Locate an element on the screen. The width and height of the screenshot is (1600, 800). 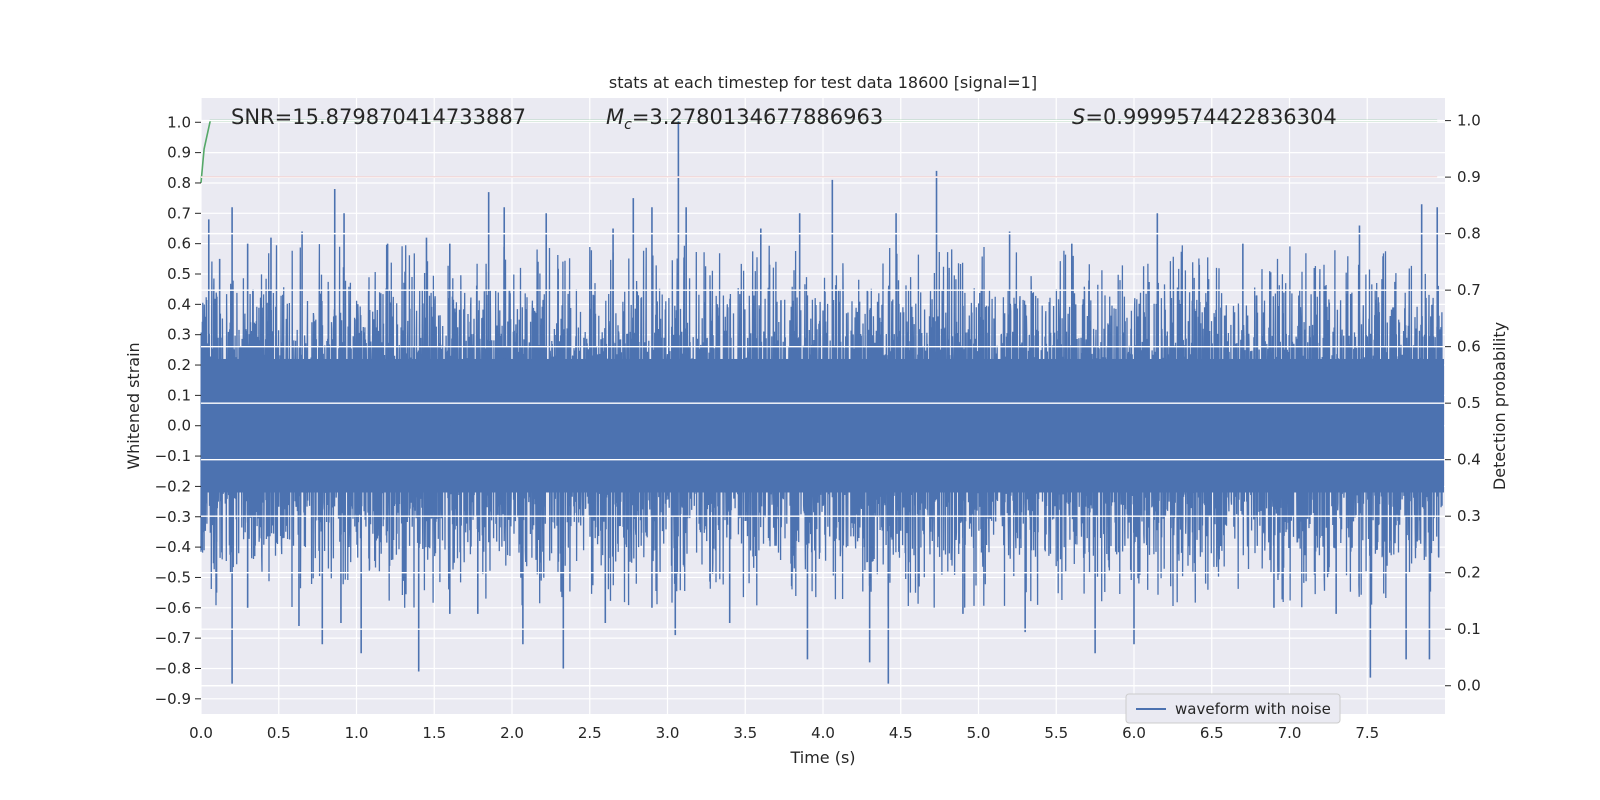
legend: waveform with noise is located at coordinates (1233, 708).